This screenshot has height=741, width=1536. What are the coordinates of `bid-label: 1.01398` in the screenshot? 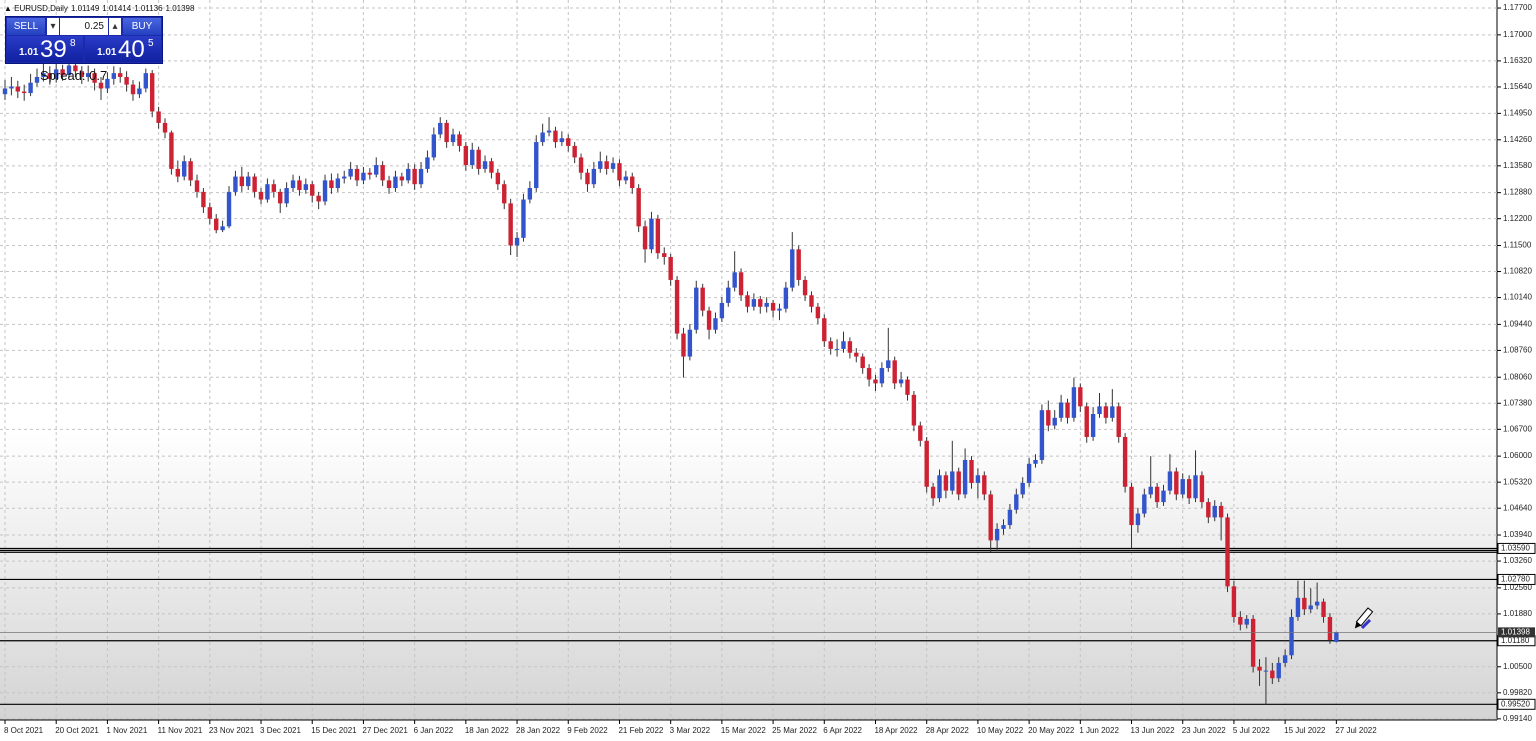 It's located at (1515, 631).